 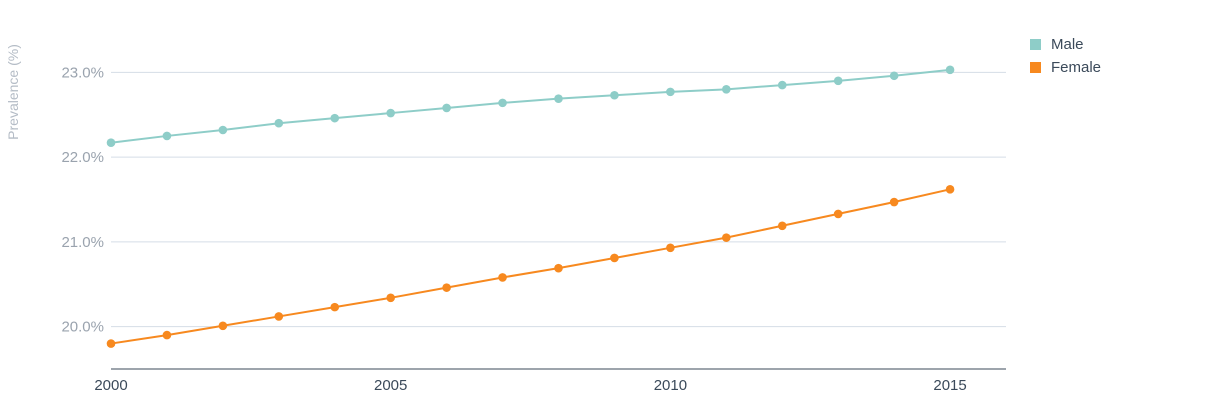 I want to click on x-tick-label: 2010, so click(x=670, y=385).